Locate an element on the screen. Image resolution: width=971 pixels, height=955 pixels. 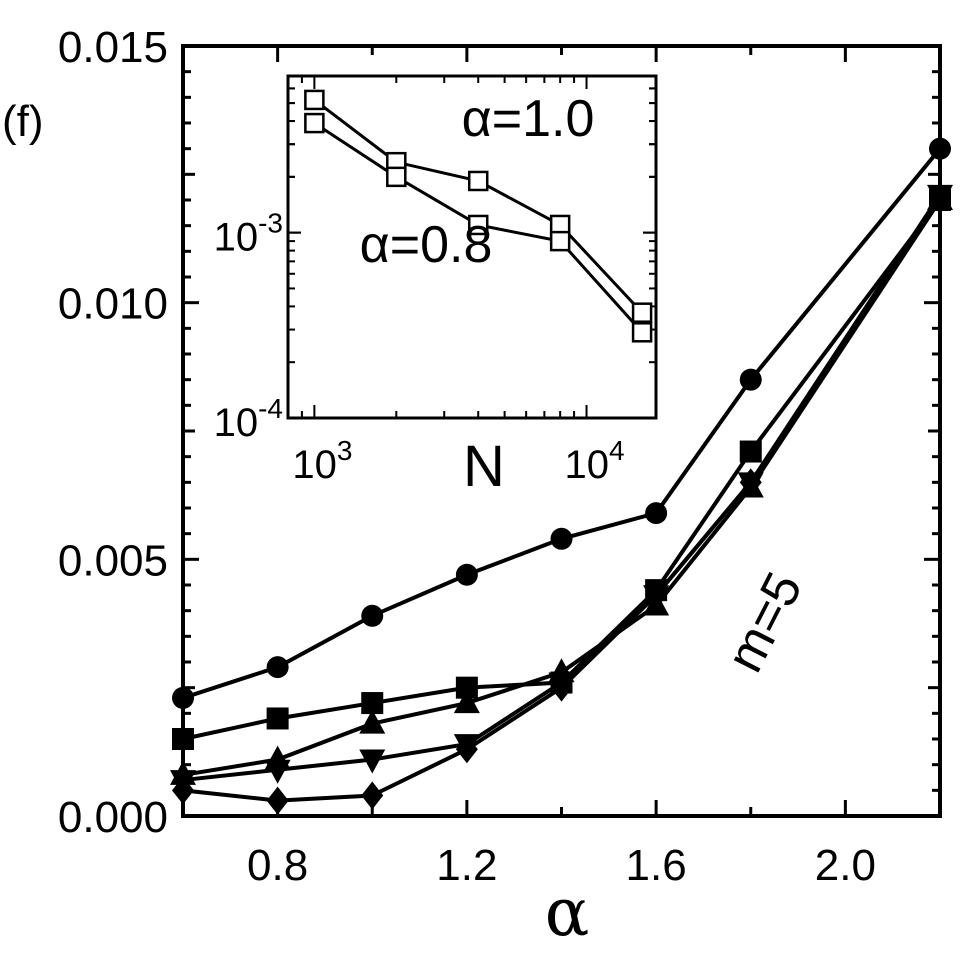
panel-label: (f) is located at coordinates (23, 121).